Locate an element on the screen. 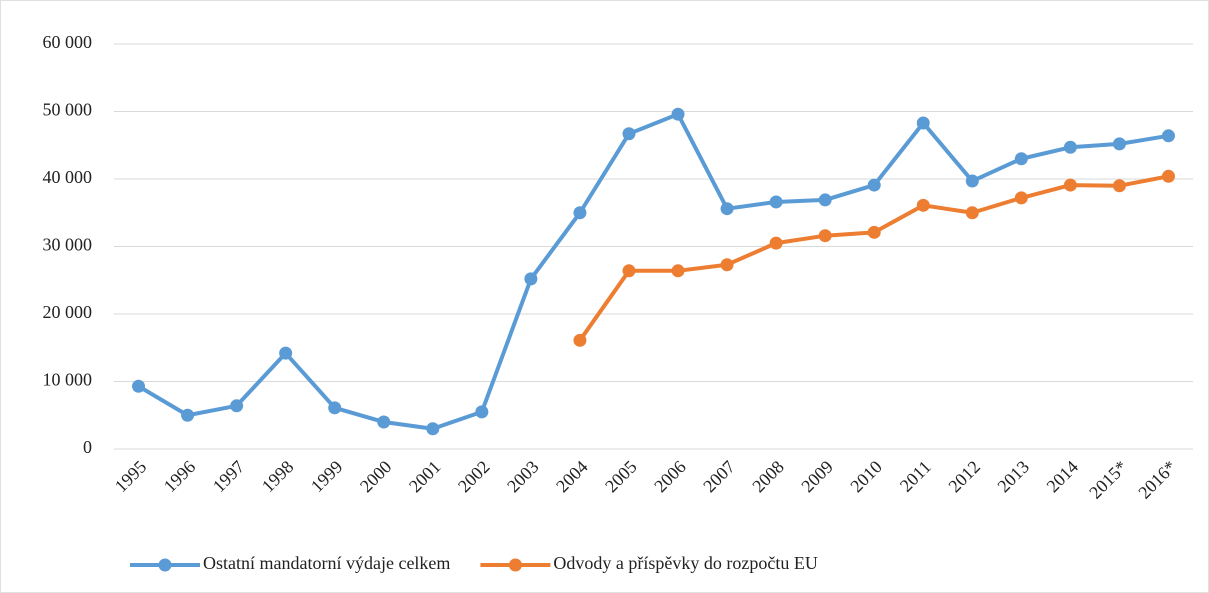 This screenshot has width=1209, height=593. legend-label: Ostatní mandatorní výdaje celkem is located at coordinates (326, 563).